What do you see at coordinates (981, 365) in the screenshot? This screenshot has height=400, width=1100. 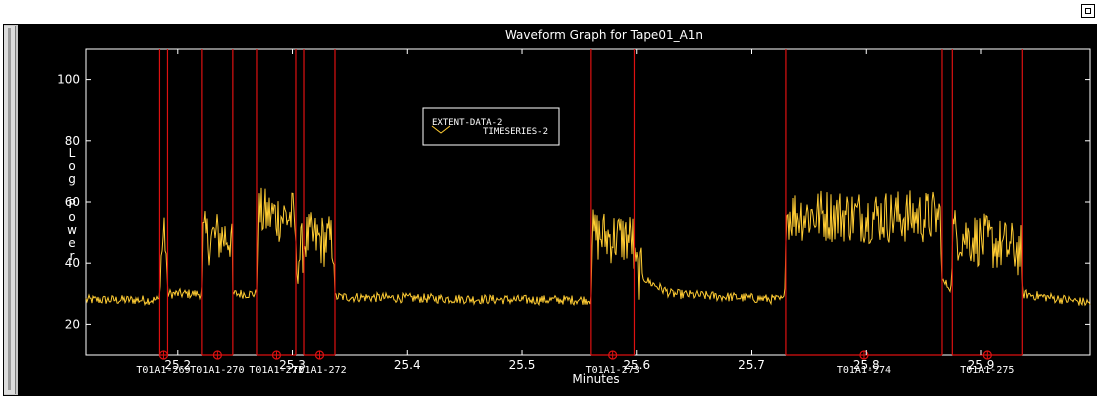 I see `x-tick-label: 25.9` at bounding box center [981, 365].